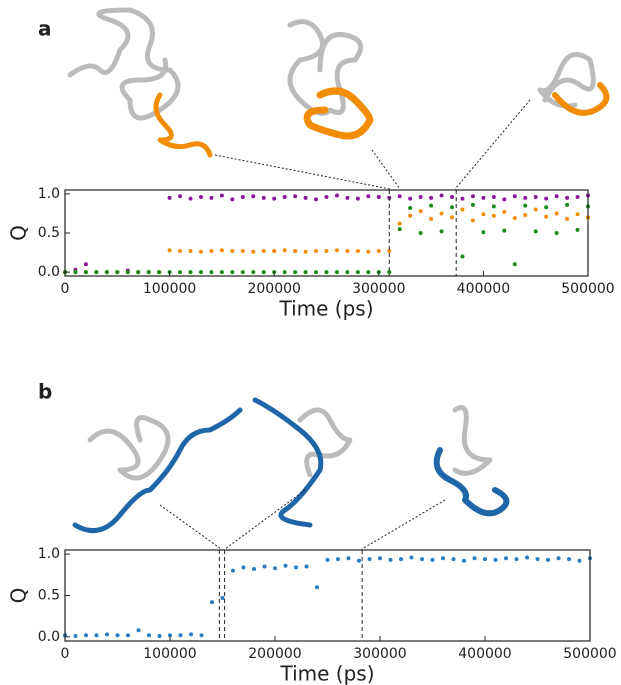 The width and height of the screenshot is (621, 685). What do you see at coordinates (483, 289) in the screenshot?
I see `x-tick-label: 400000` at bounding box center [483, 289].